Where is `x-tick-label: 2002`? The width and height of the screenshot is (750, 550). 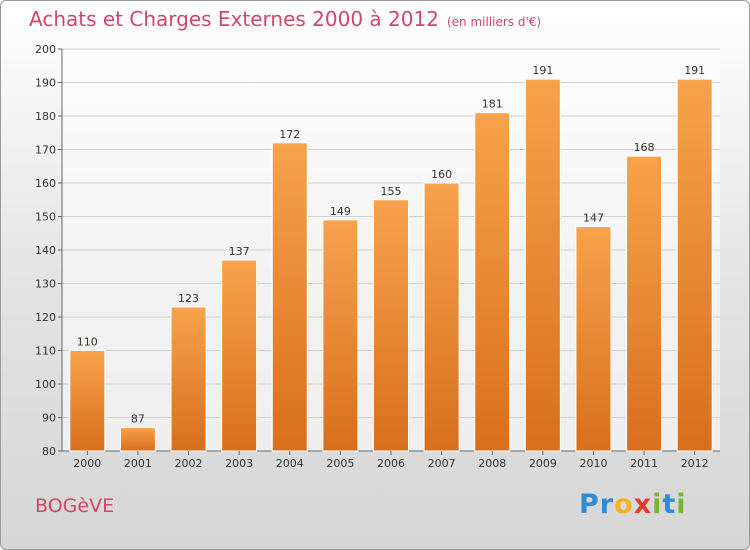
x-tick-label: 2002 is located at coordinates (189, 463).